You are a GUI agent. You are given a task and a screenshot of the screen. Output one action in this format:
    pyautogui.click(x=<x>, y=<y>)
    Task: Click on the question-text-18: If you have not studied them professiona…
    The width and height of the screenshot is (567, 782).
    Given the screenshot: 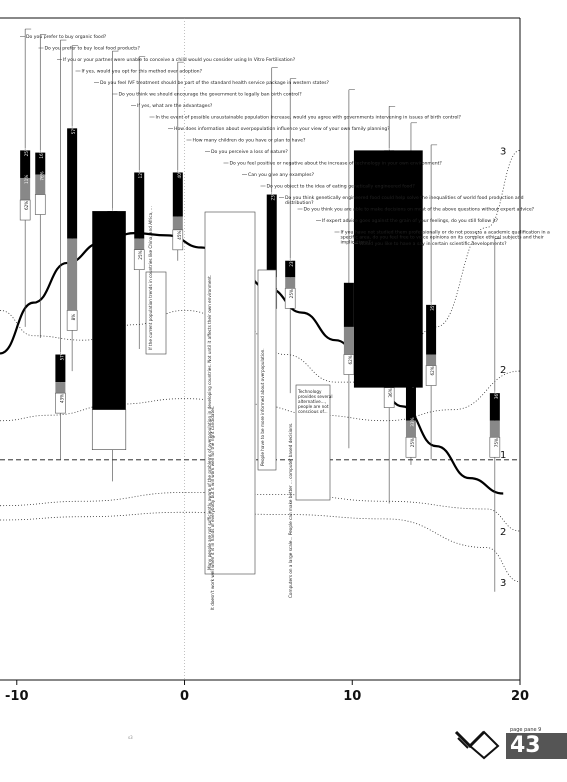 What is the action you would take?
    pyautogui.click(x=445, y=233)
    